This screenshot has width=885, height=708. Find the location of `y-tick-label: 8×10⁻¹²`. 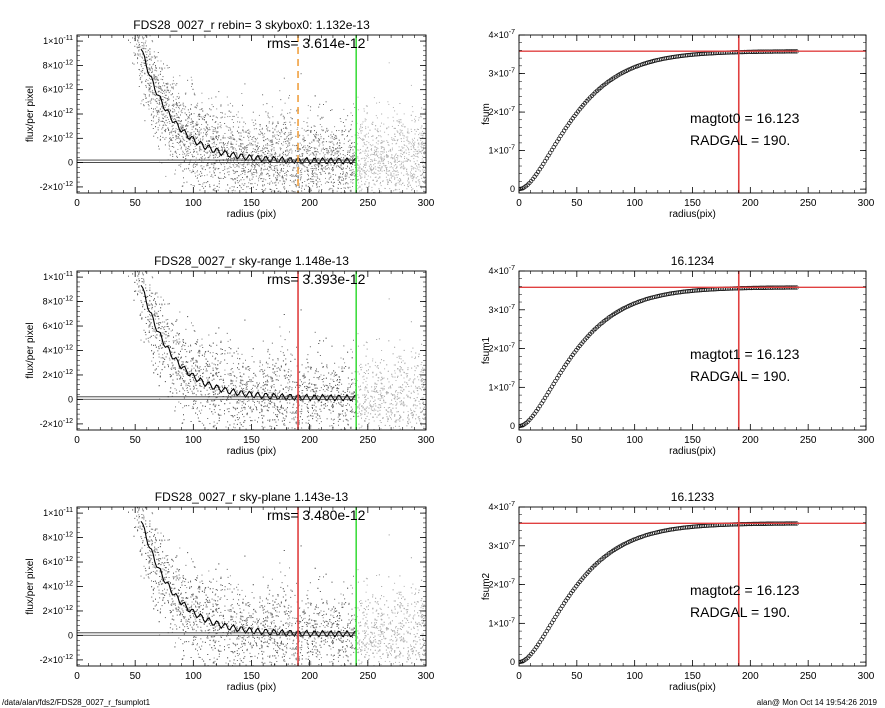

y-tick-label: 8×10⁻¹² is located at coordinates (58, 64).